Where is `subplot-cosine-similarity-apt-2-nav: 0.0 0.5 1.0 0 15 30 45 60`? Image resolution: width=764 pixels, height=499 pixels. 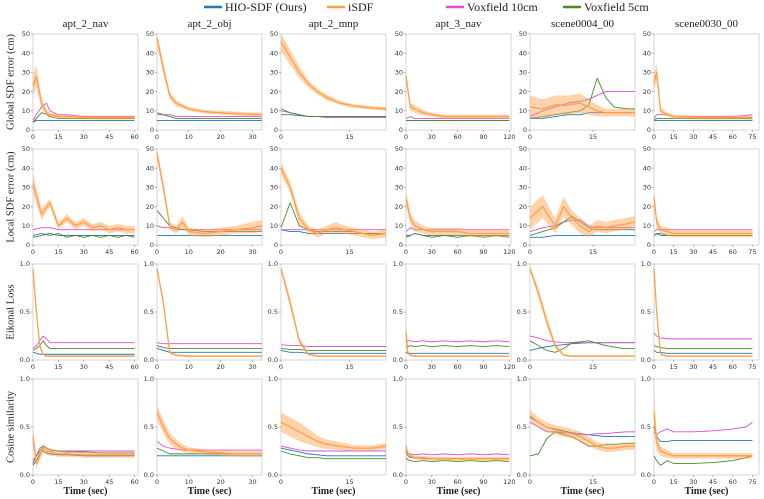 subplot-cosine-similarity-apt-2-nav: 0.0 0.5 1.0 0 15 30 45 60 is located at coordinates (79, 430).